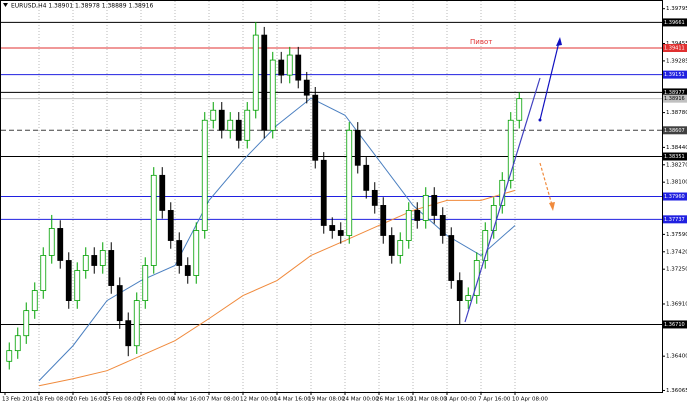 The width and height of the screenshot is (687, 404). I want to click on price-tag-label: 1.37737, so click(674, 220).